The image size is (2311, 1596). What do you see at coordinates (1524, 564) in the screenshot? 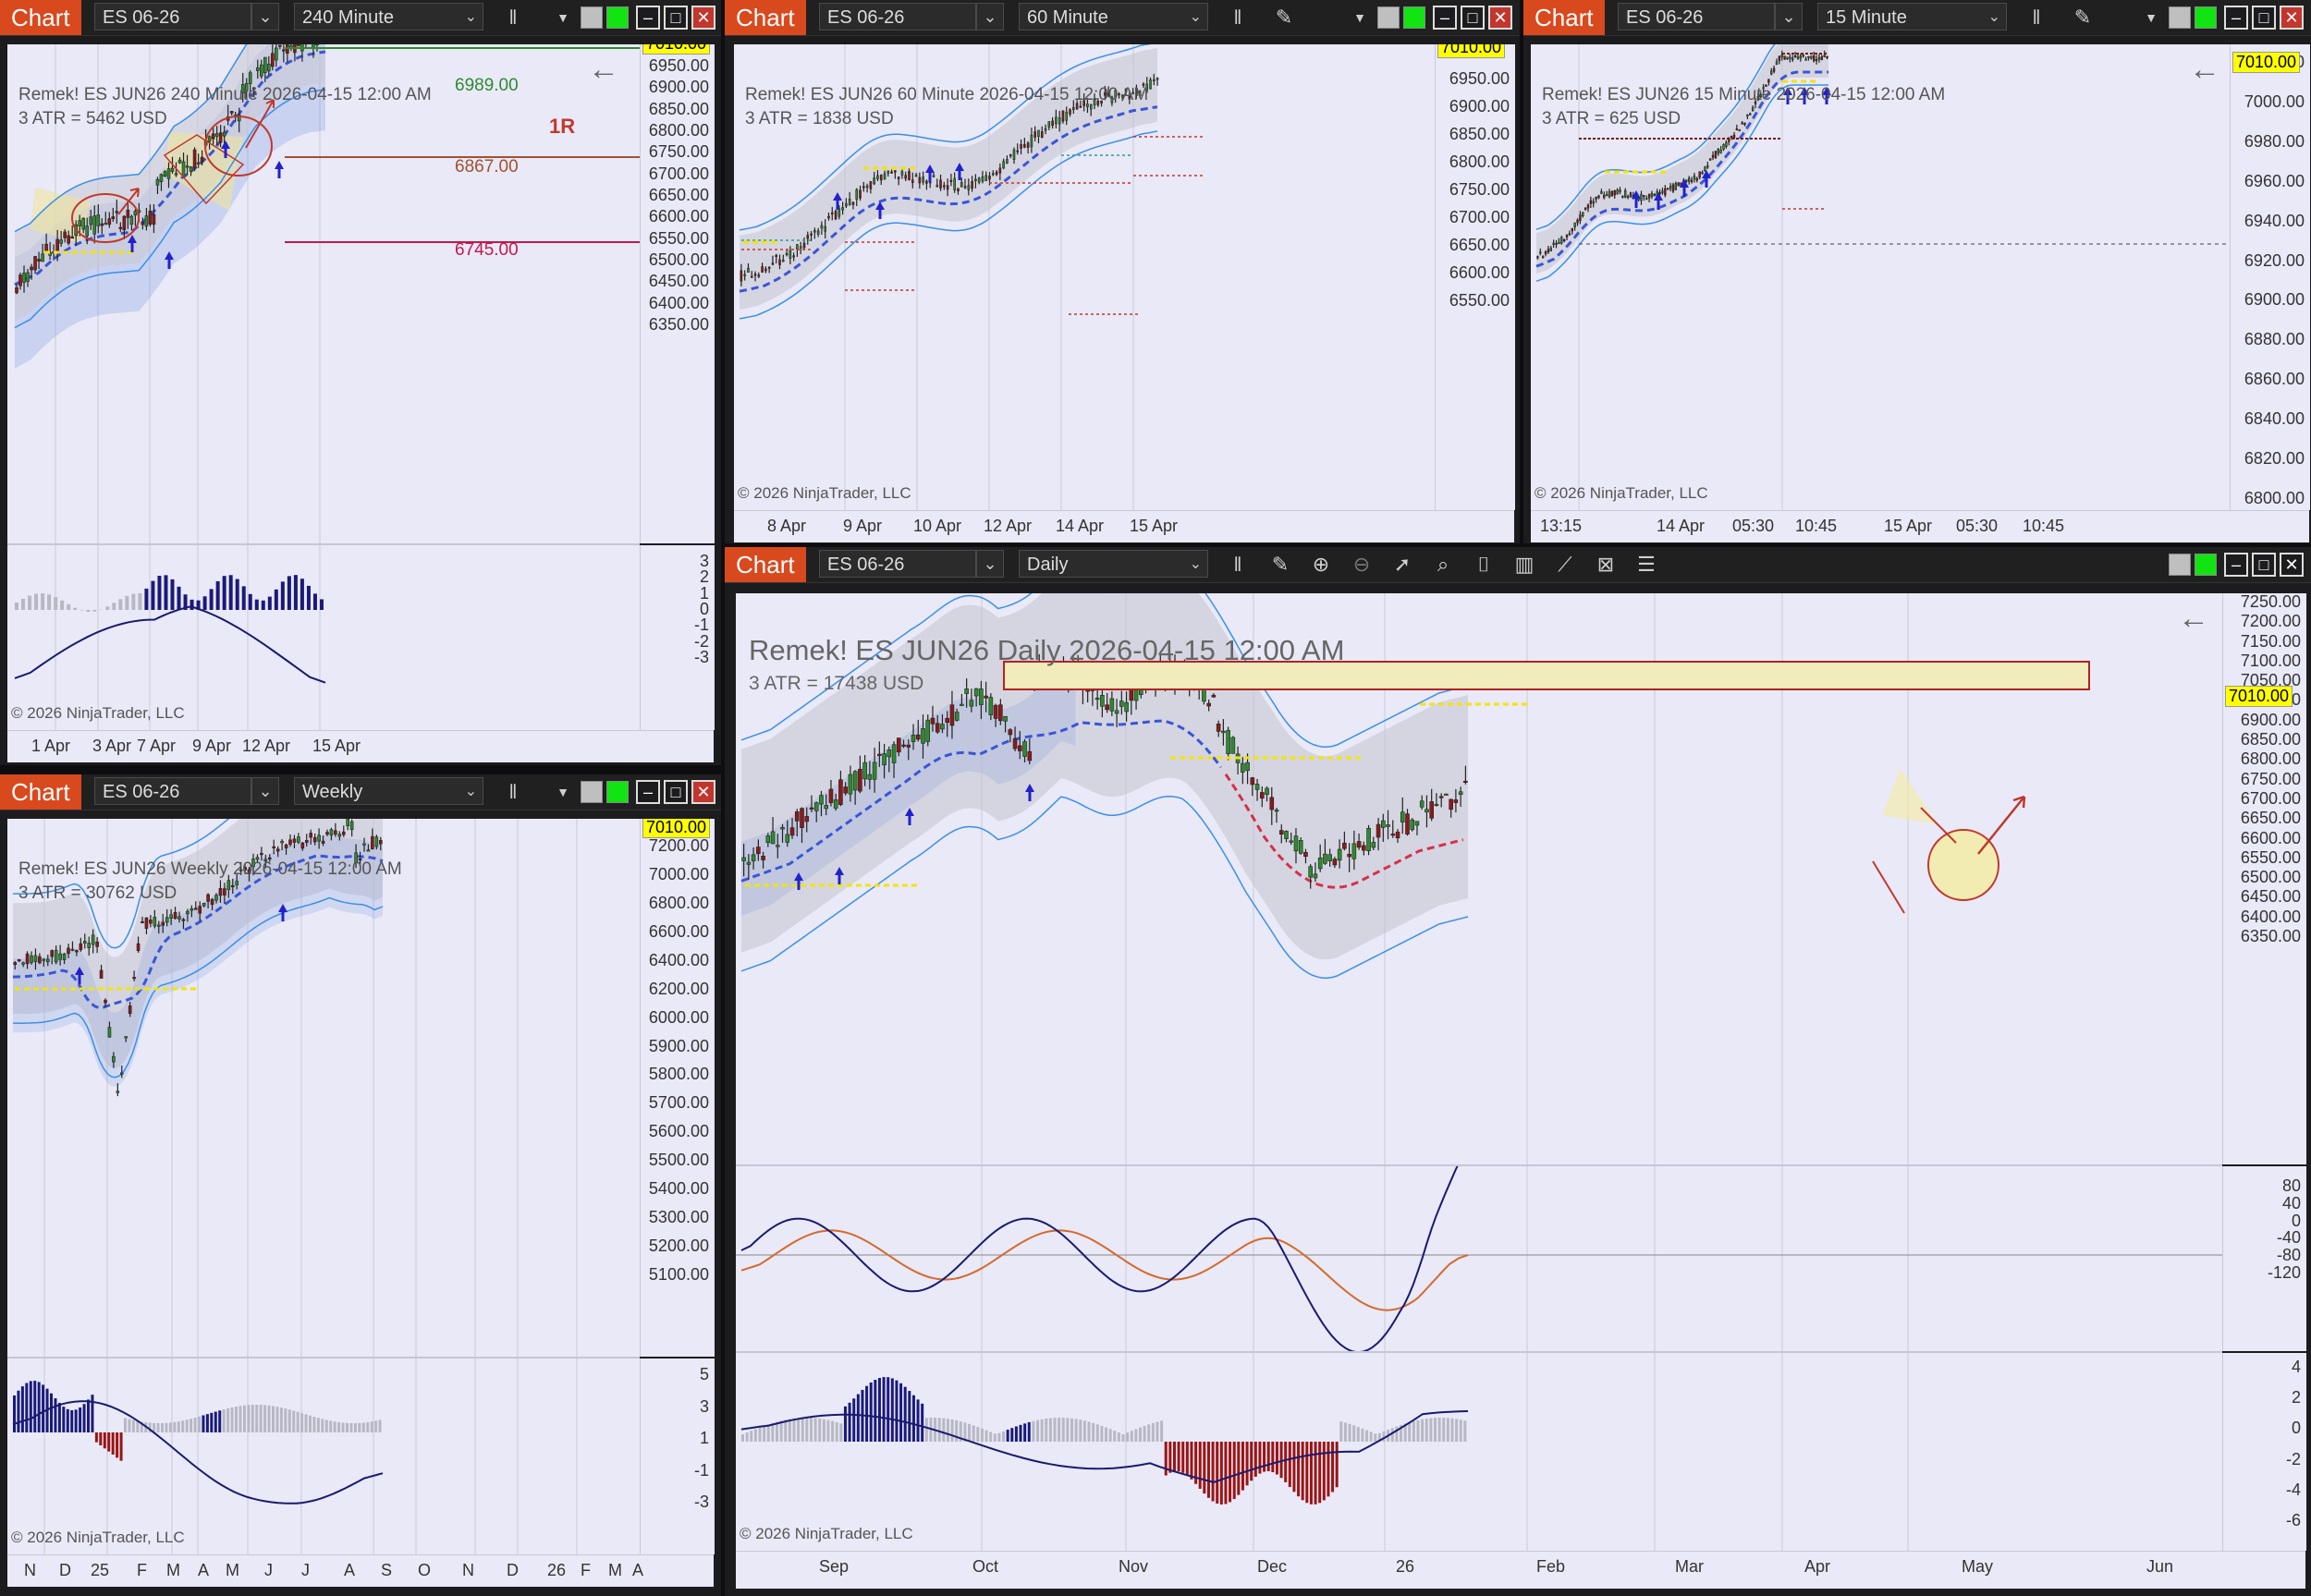
I see `indicators-icon: ▥` at bounding box center [1524, 564].